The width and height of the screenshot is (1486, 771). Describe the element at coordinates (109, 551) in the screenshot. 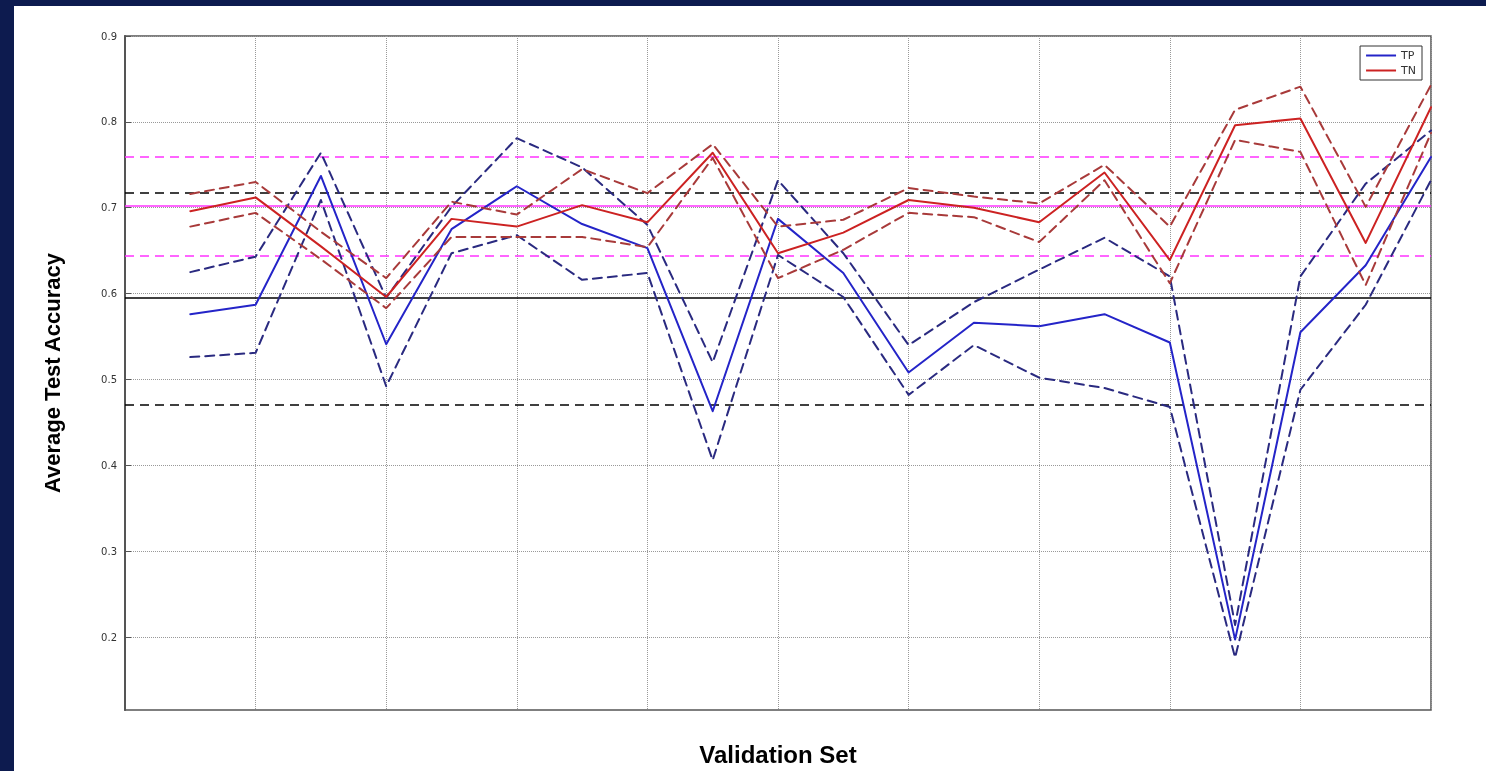

I see `y-tick-label: 0.3` at that location.